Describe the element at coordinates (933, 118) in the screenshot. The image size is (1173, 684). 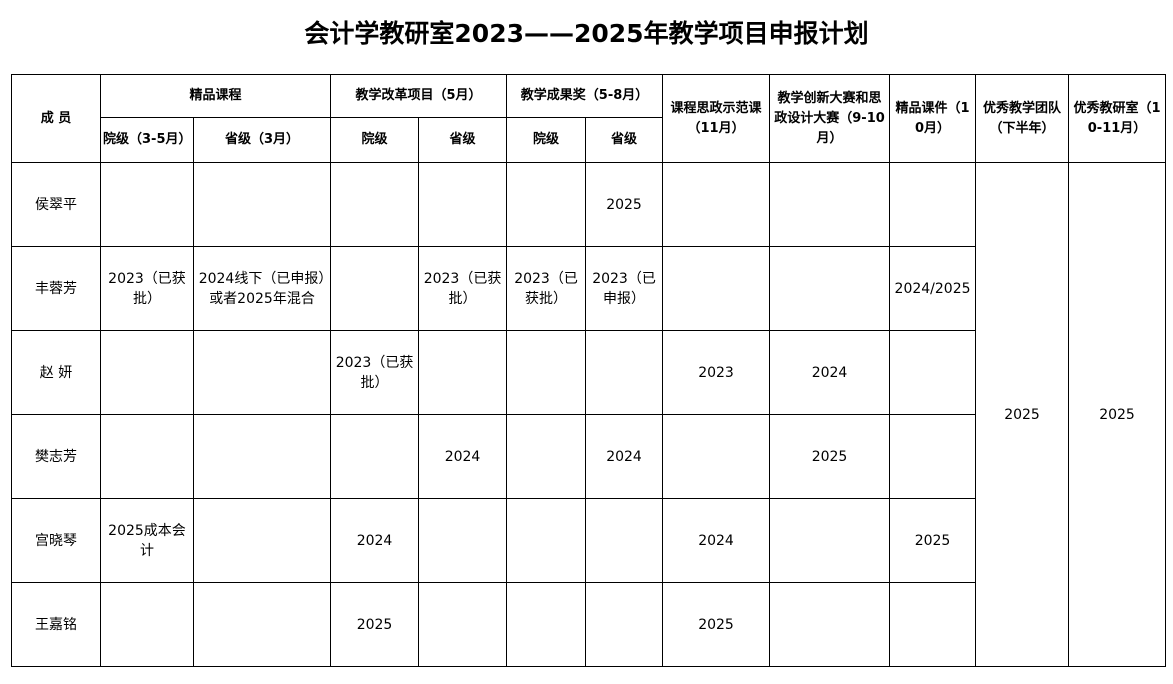
I see `header-quality-courseware: 精品课件（10月）` at that location.